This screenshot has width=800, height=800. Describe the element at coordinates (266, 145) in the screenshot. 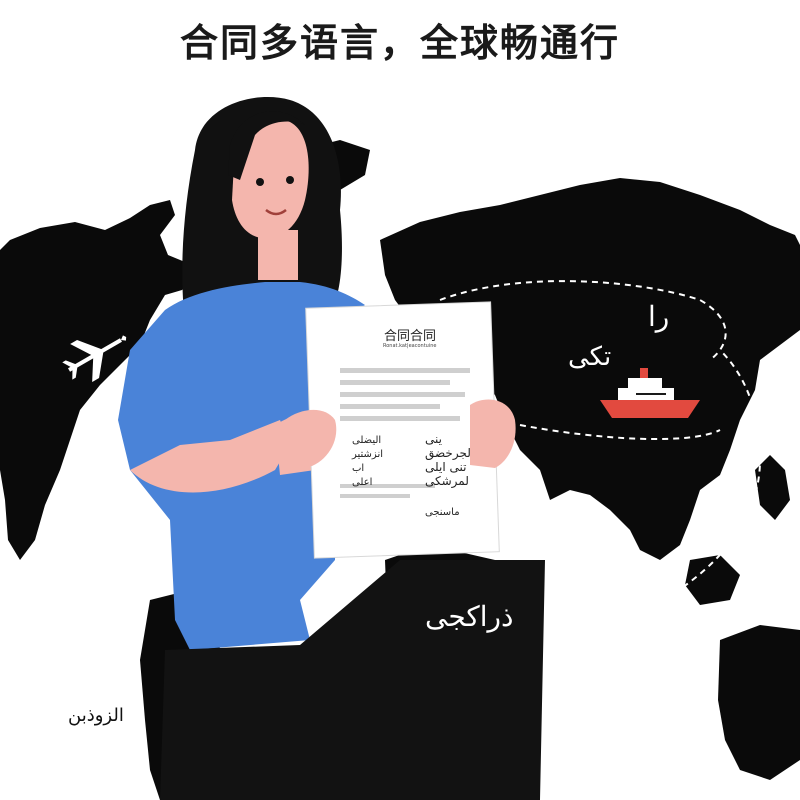

I see `hair-fringe` at that location.